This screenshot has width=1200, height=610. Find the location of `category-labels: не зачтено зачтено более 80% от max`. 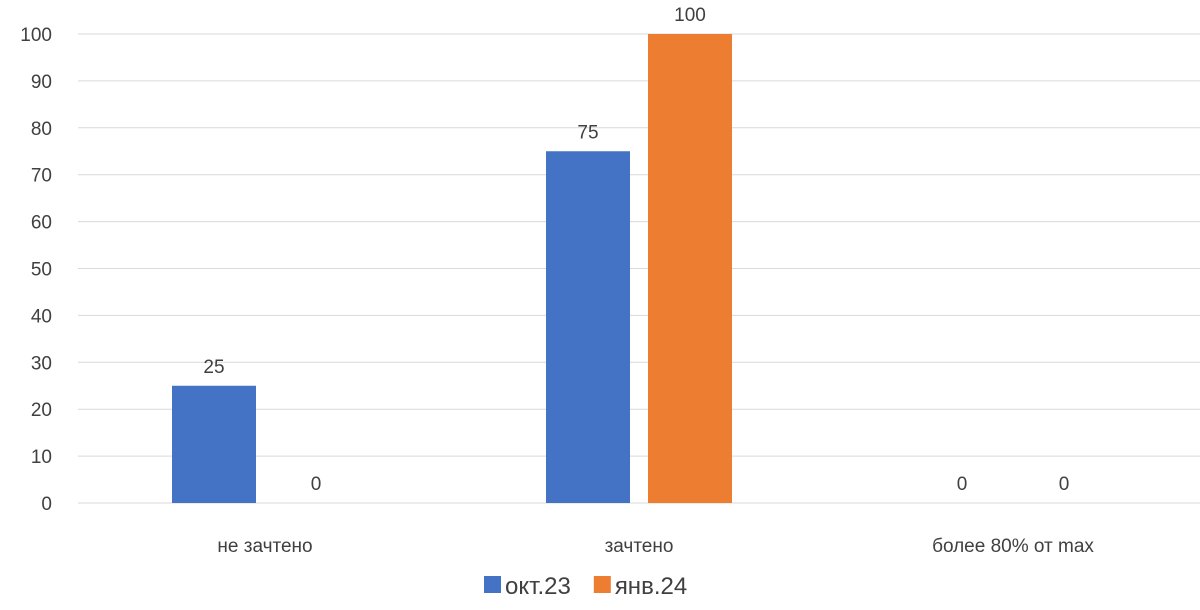

category-labels: не зачтено зачтено более 80% от max is located at coordinates (655, 546).